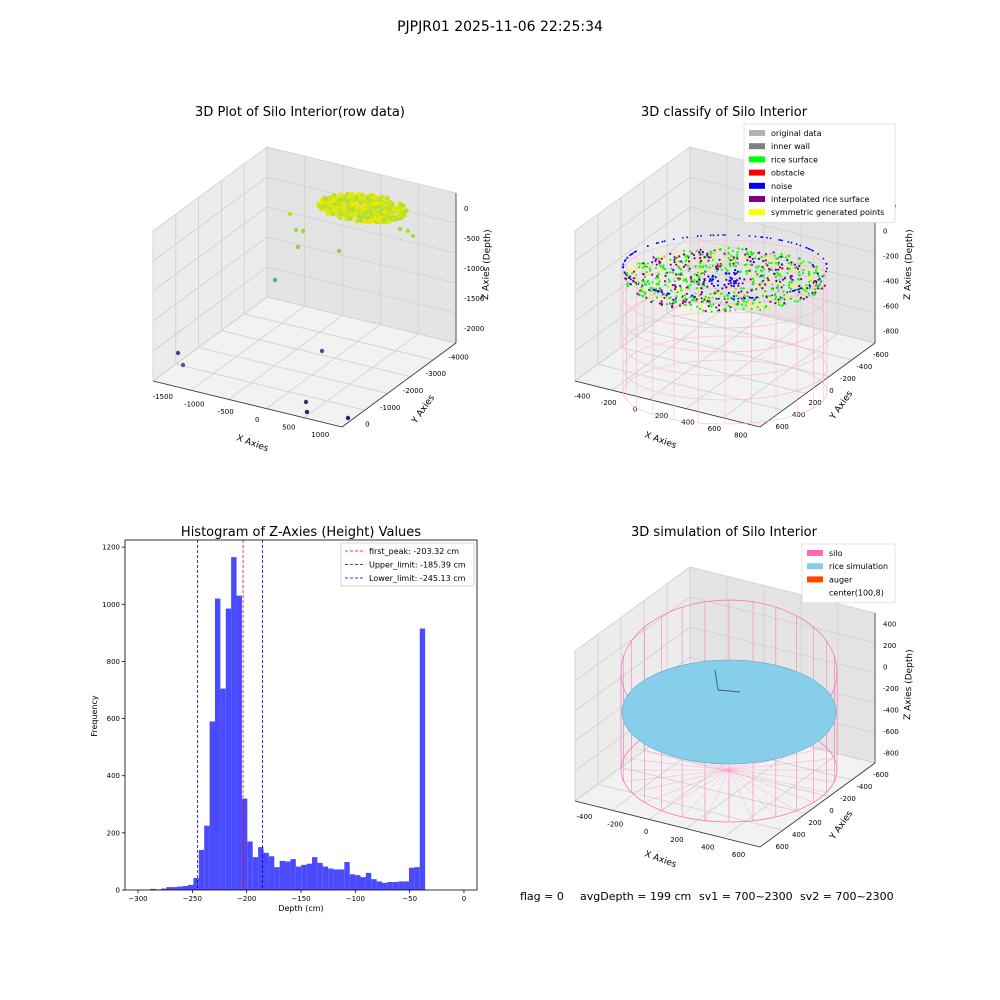  What do you see at coordinates (584, 817) in the screenshot?
I see `x-tick-label: -400` at bounding box center [584, 817].